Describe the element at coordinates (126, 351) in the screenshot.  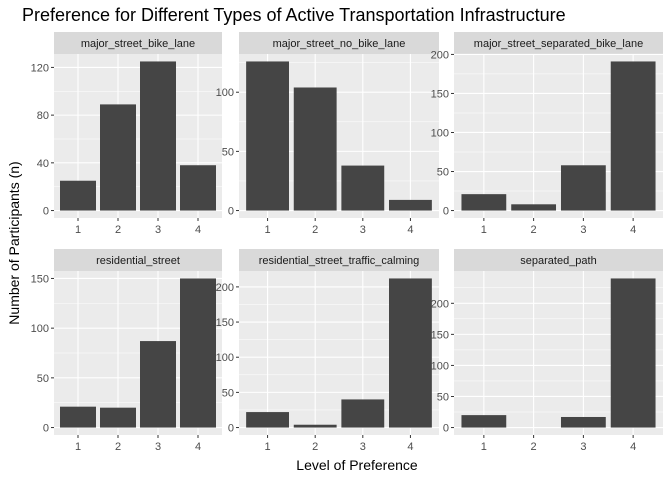
I see `facet-panel-residential_street: residential_street 0 50 100 150 1 2 3 4` at that location.